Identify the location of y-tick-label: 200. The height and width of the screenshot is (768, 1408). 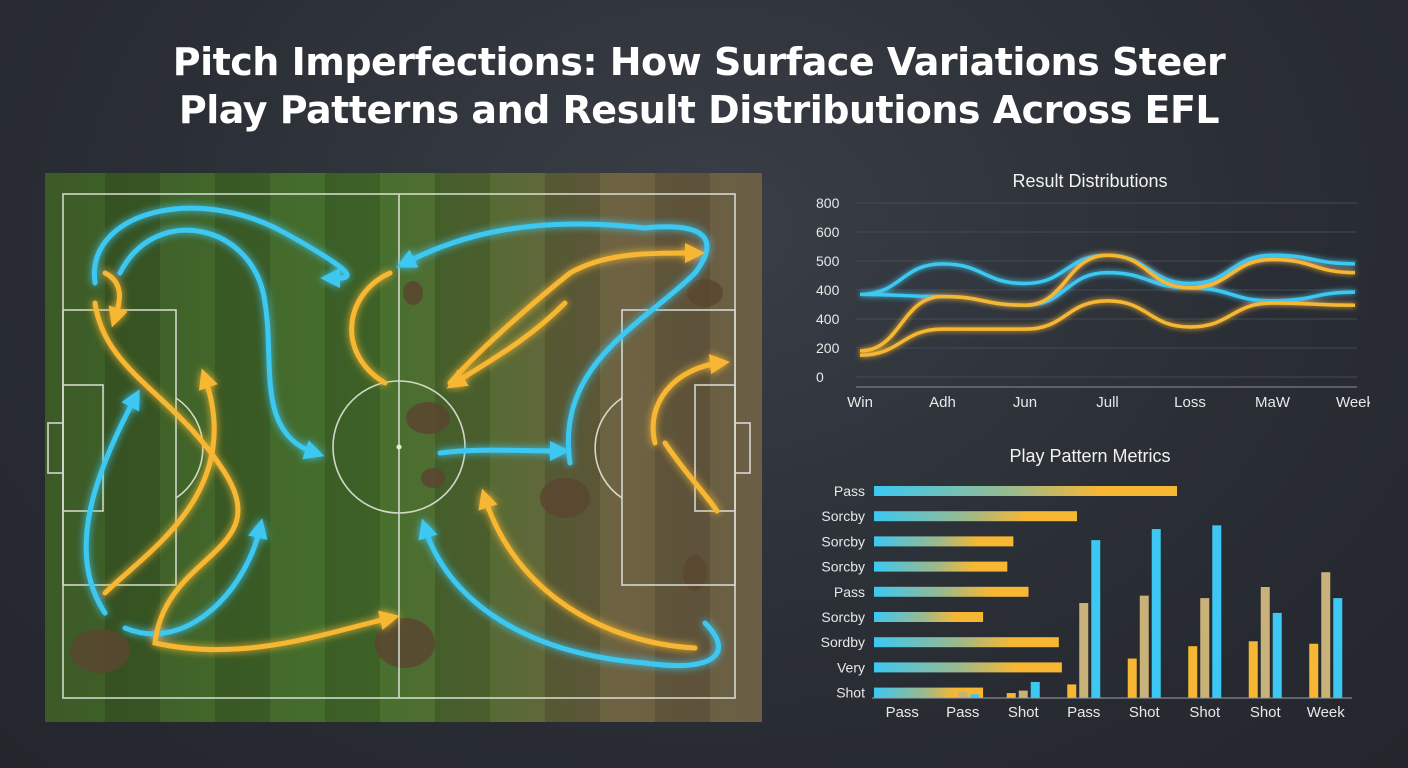
(828, 348).